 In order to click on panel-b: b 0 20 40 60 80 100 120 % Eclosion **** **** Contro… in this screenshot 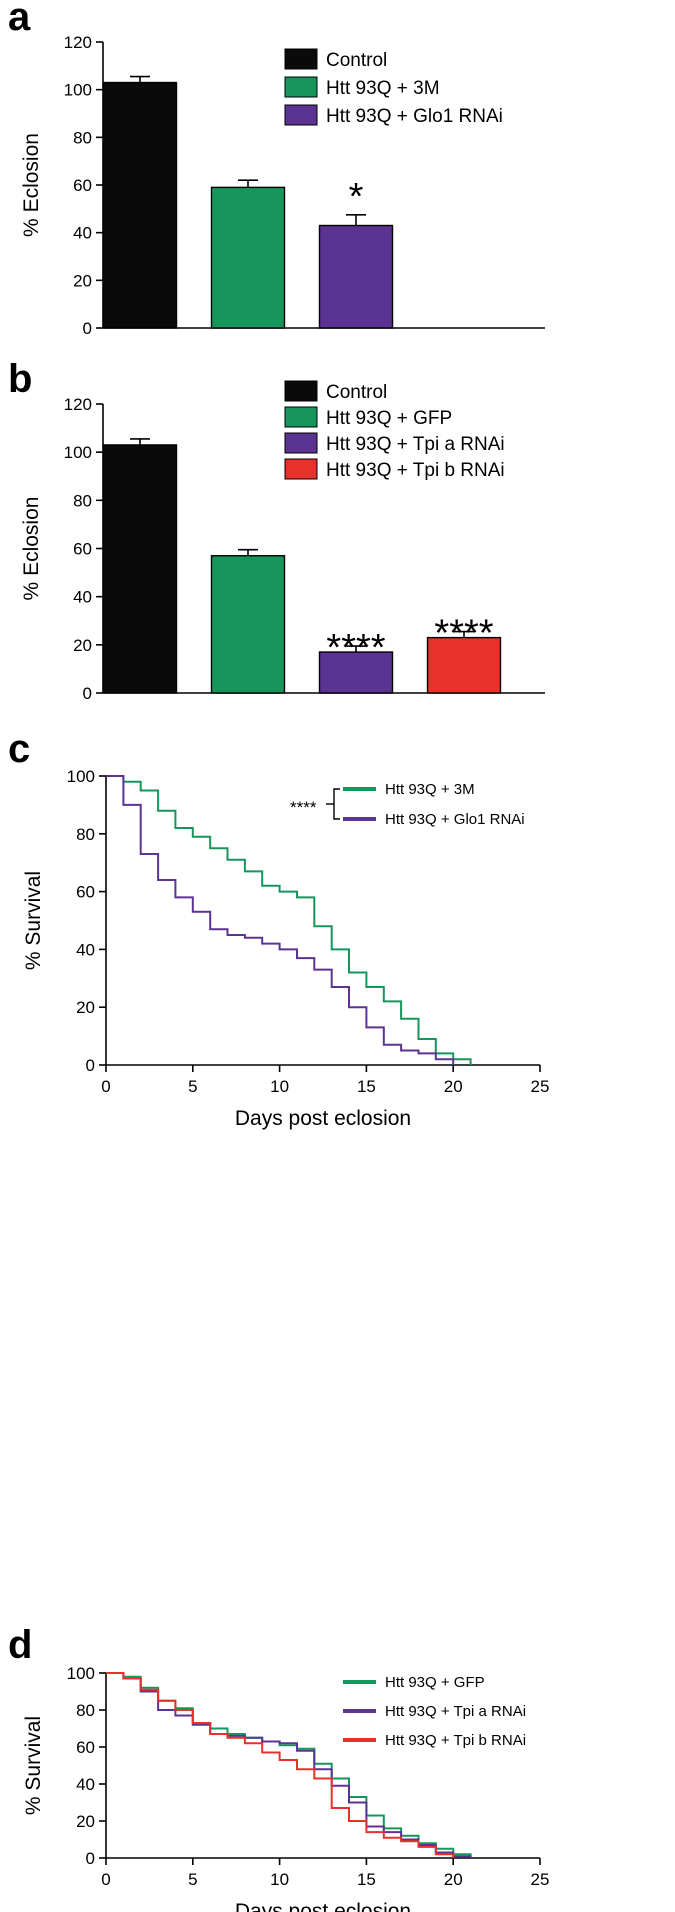, I will do `click(276, 530)`.